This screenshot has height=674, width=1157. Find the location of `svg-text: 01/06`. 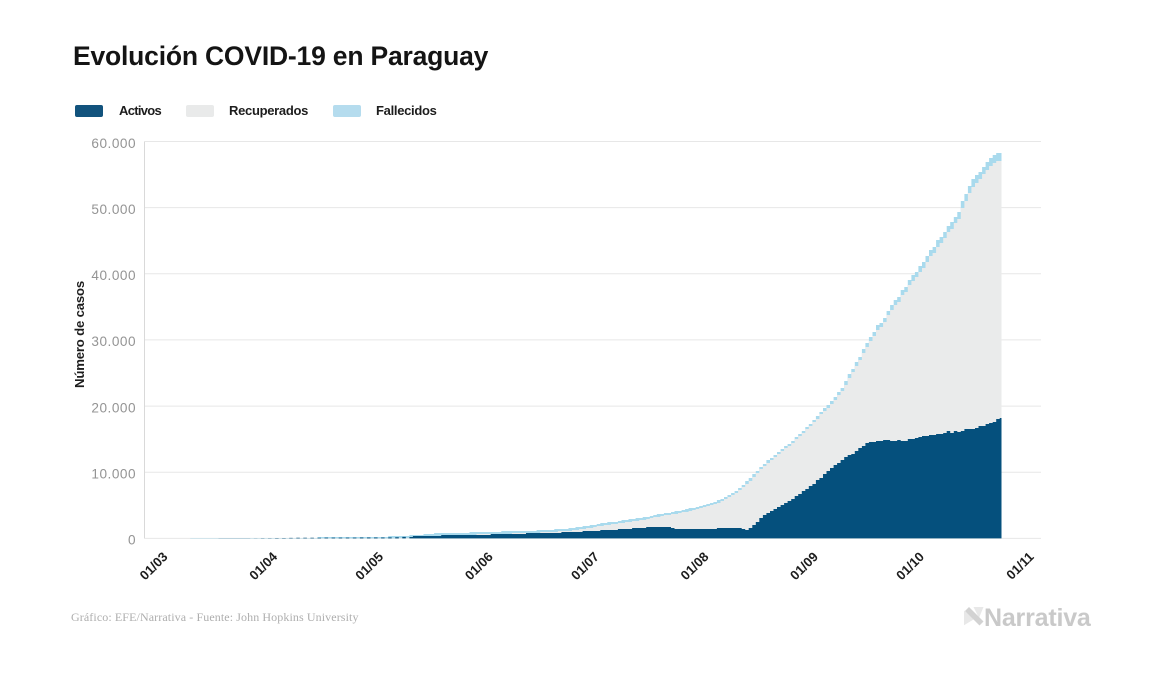

svg-text: 01/06 is located at coordinates (479, 566).